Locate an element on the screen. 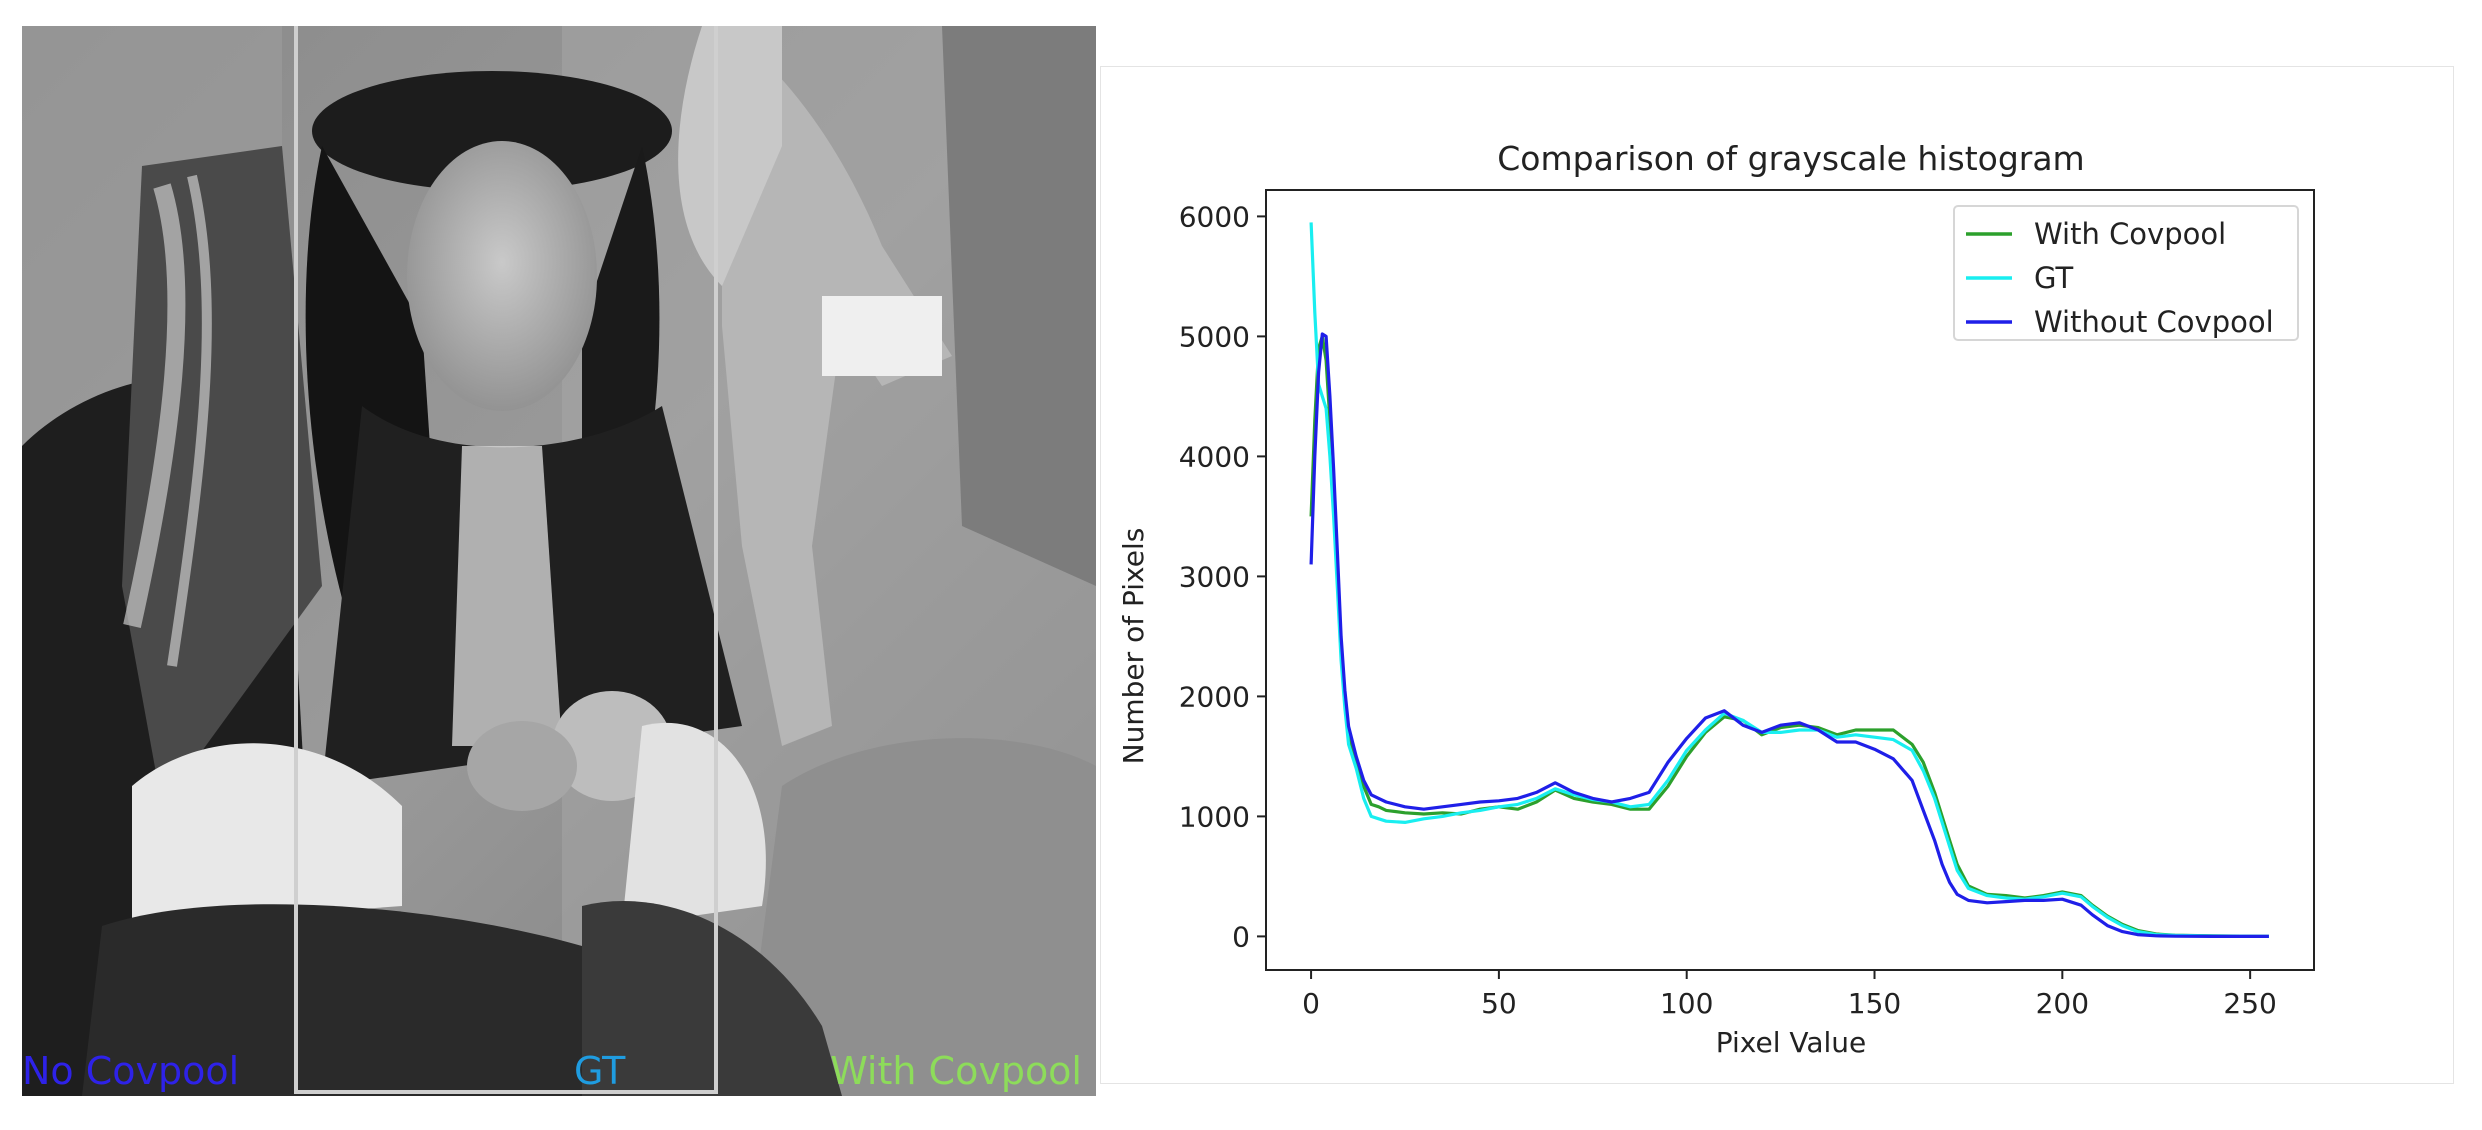 This screenshot has height=1130, width=2482. y-tick-label: 3000 is located at coordinates (1214, 576).